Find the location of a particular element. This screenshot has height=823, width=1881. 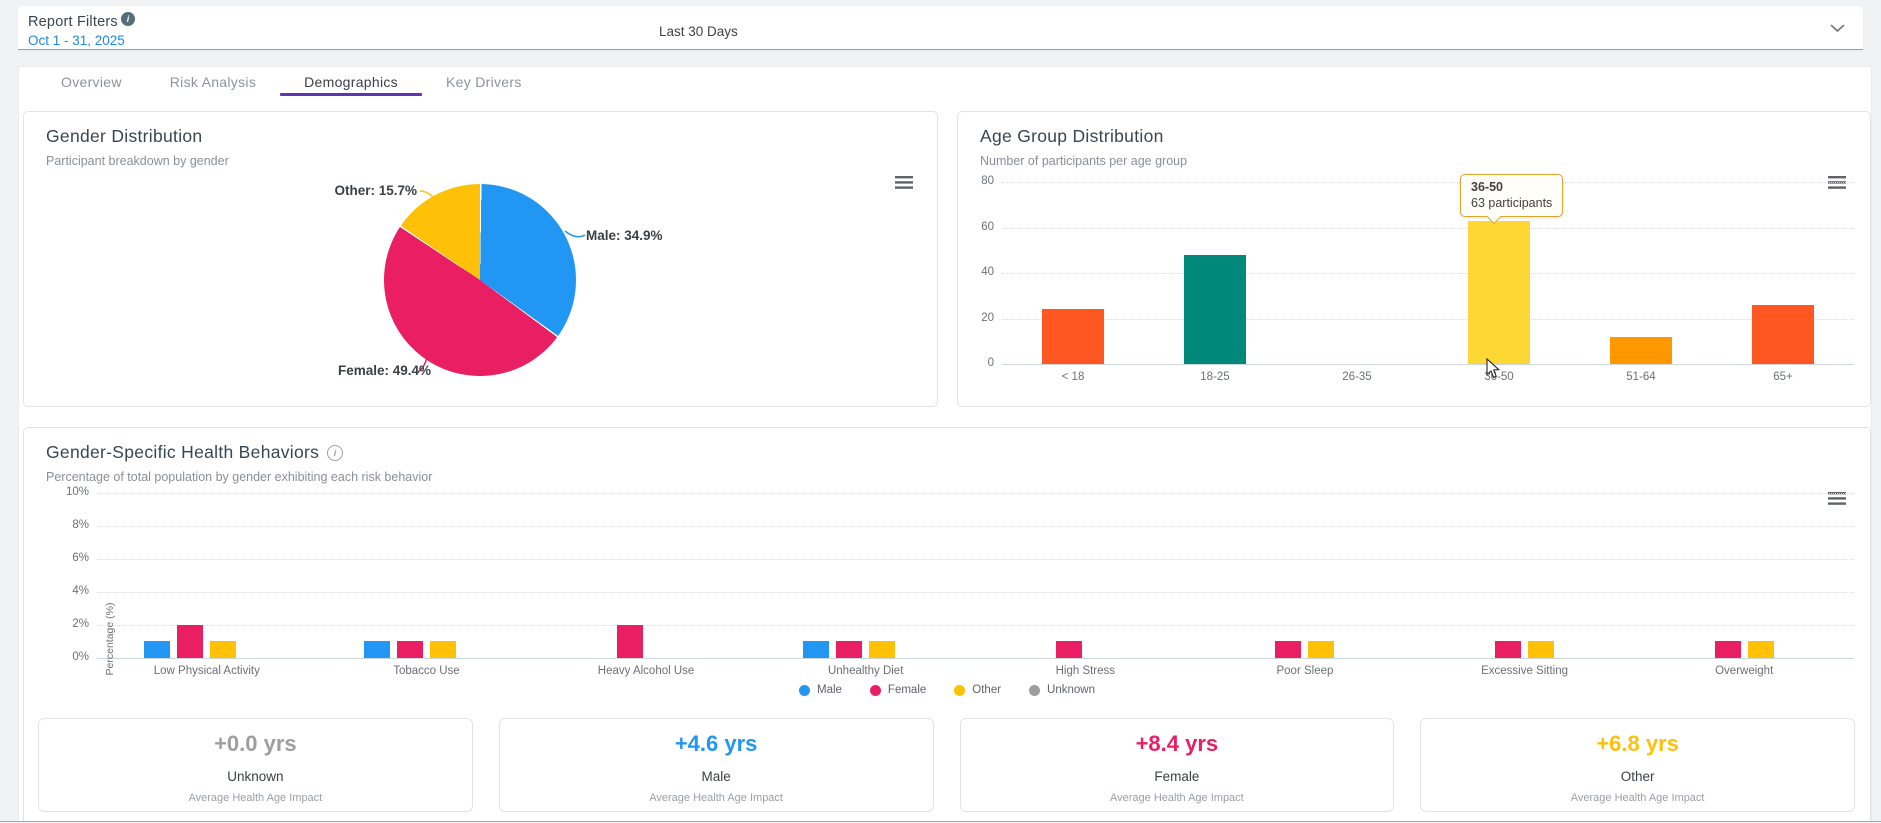

age-category-36-50: 36-50 is located at coordinates (1499, 282).